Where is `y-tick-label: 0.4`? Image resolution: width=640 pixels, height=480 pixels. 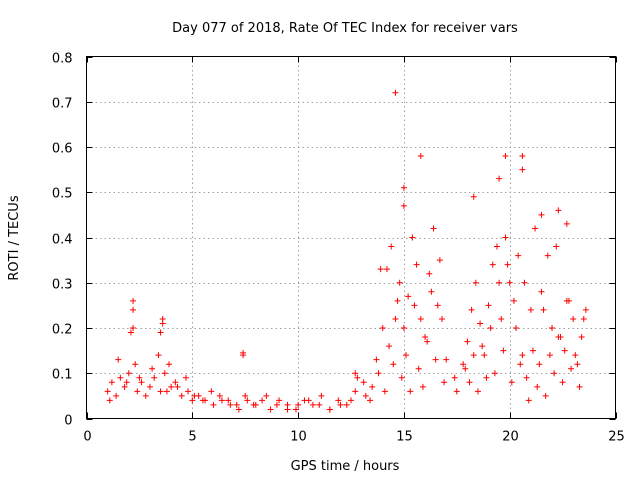
y-tick-label: 0.4 is located at coordinates (62, 240).